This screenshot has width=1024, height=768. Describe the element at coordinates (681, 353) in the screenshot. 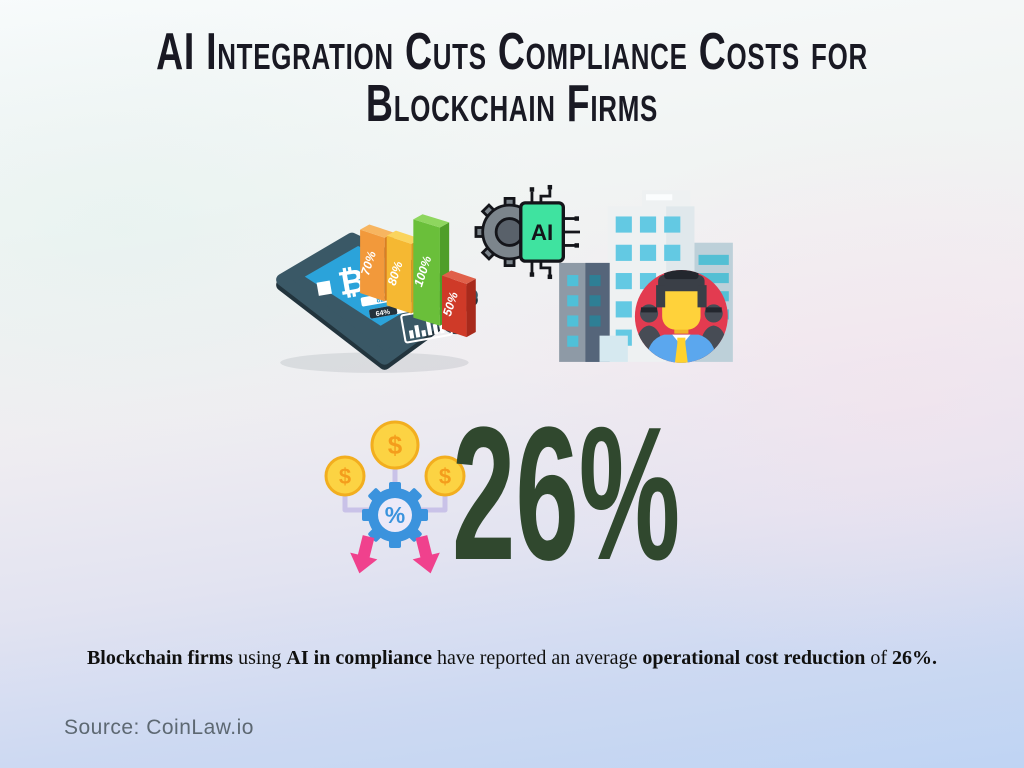

I see `avatar-tie` at that location.